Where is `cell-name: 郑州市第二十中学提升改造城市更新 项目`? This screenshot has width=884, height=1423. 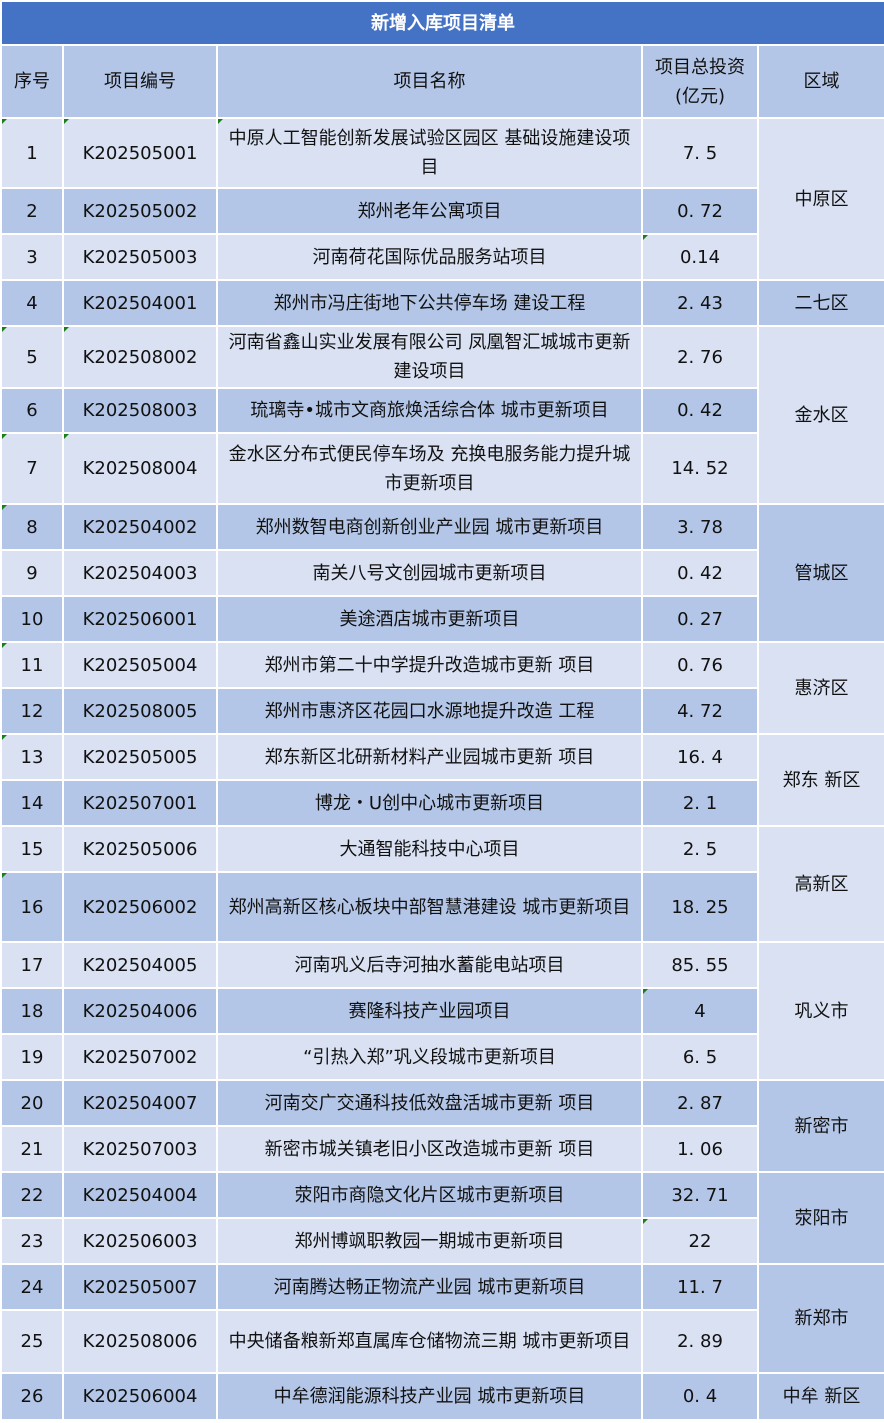 cell-name: 郑州市第二十中学提升改造城市更新 项目 is located at coordinates (429, 665).